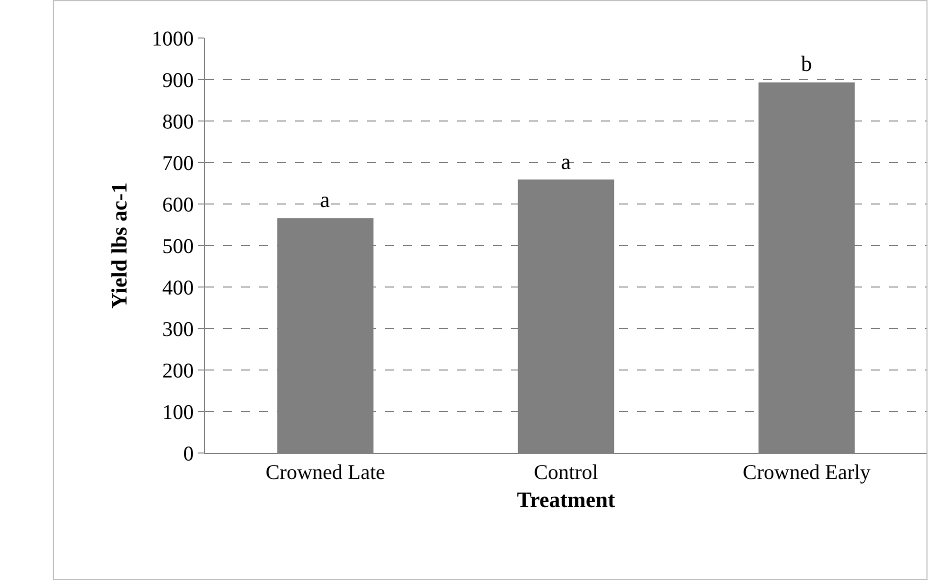 Image resolution: width=935 pixels, height=580 pixels. What do you see at coordinates (188, 453) in the screenshot?
I see `y-tick-label: 0` at bounding box center [188, 453].